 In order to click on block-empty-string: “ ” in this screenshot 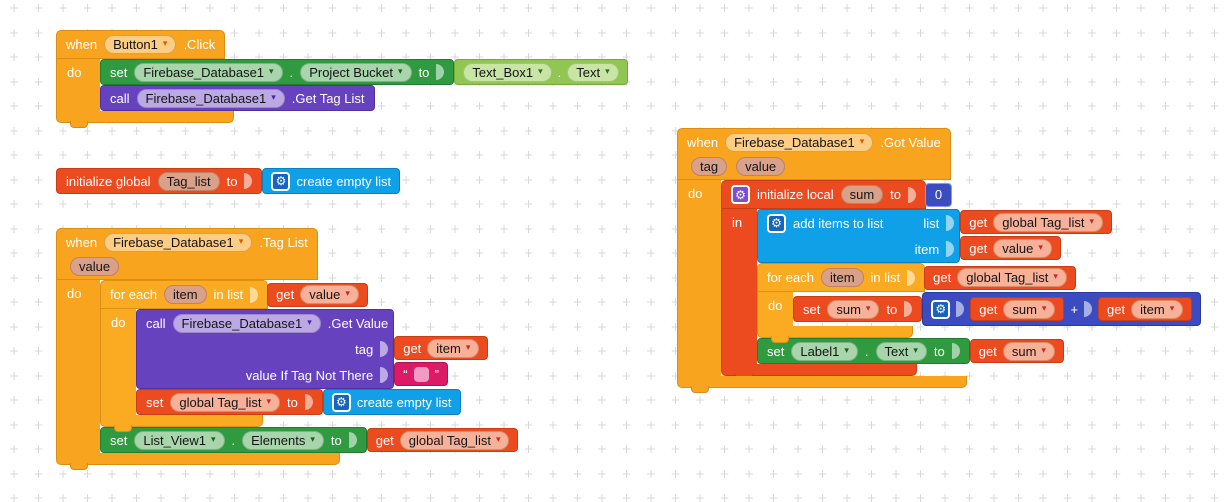, I will do `click(421, 374)`.